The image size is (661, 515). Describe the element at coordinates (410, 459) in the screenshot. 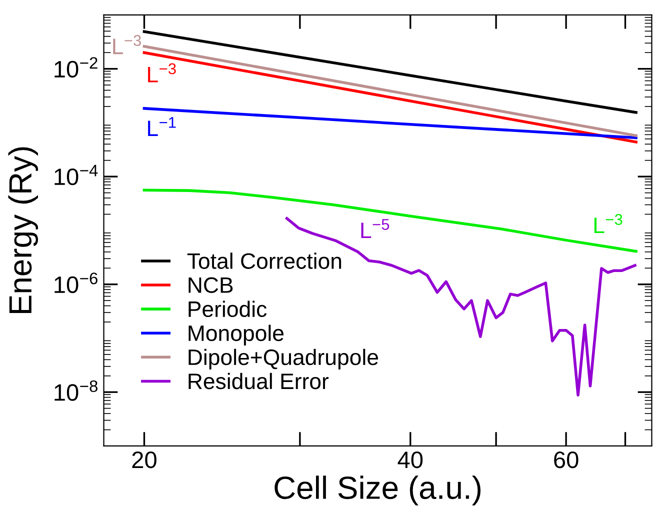

I see `x-tick-label: 40` at that location.